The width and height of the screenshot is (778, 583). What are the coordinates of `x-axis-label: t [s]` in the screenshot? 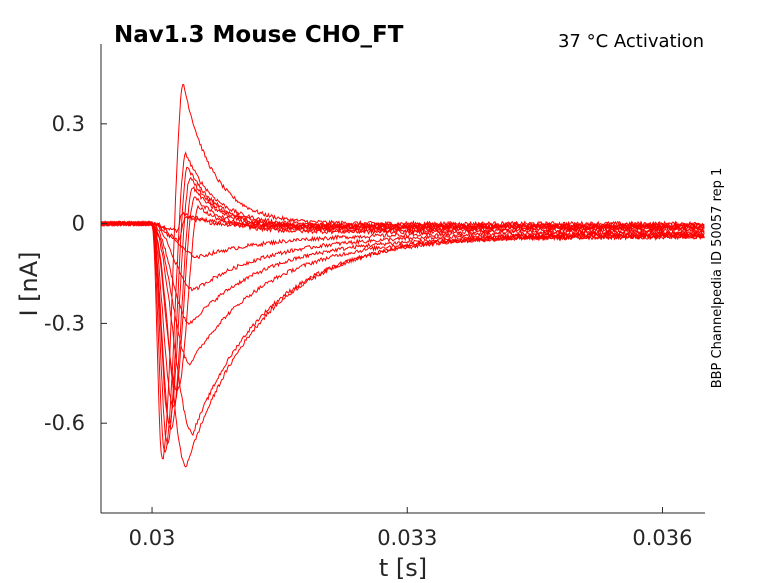 It's located at (403, 568).